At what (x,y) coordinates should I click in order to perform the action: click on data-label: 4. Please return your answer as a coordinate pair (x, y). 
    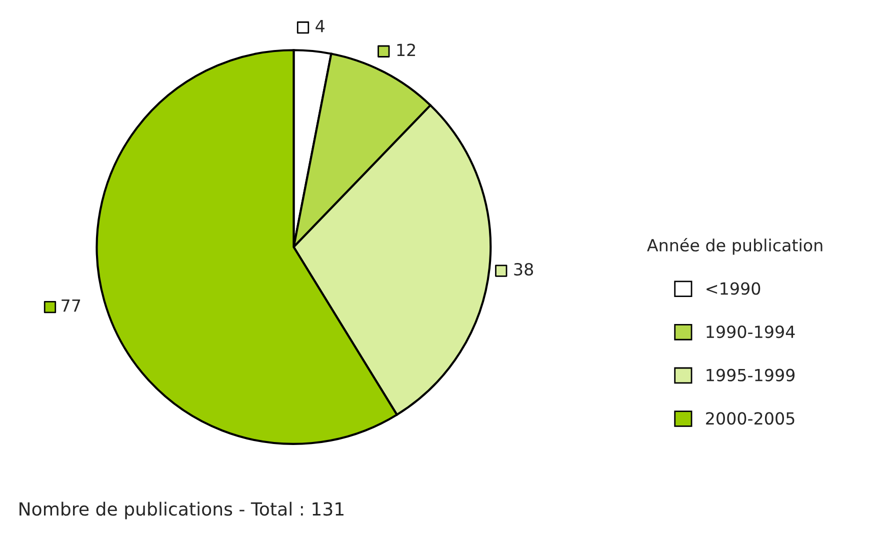
    Looking at the image, I should click on (320, 26).